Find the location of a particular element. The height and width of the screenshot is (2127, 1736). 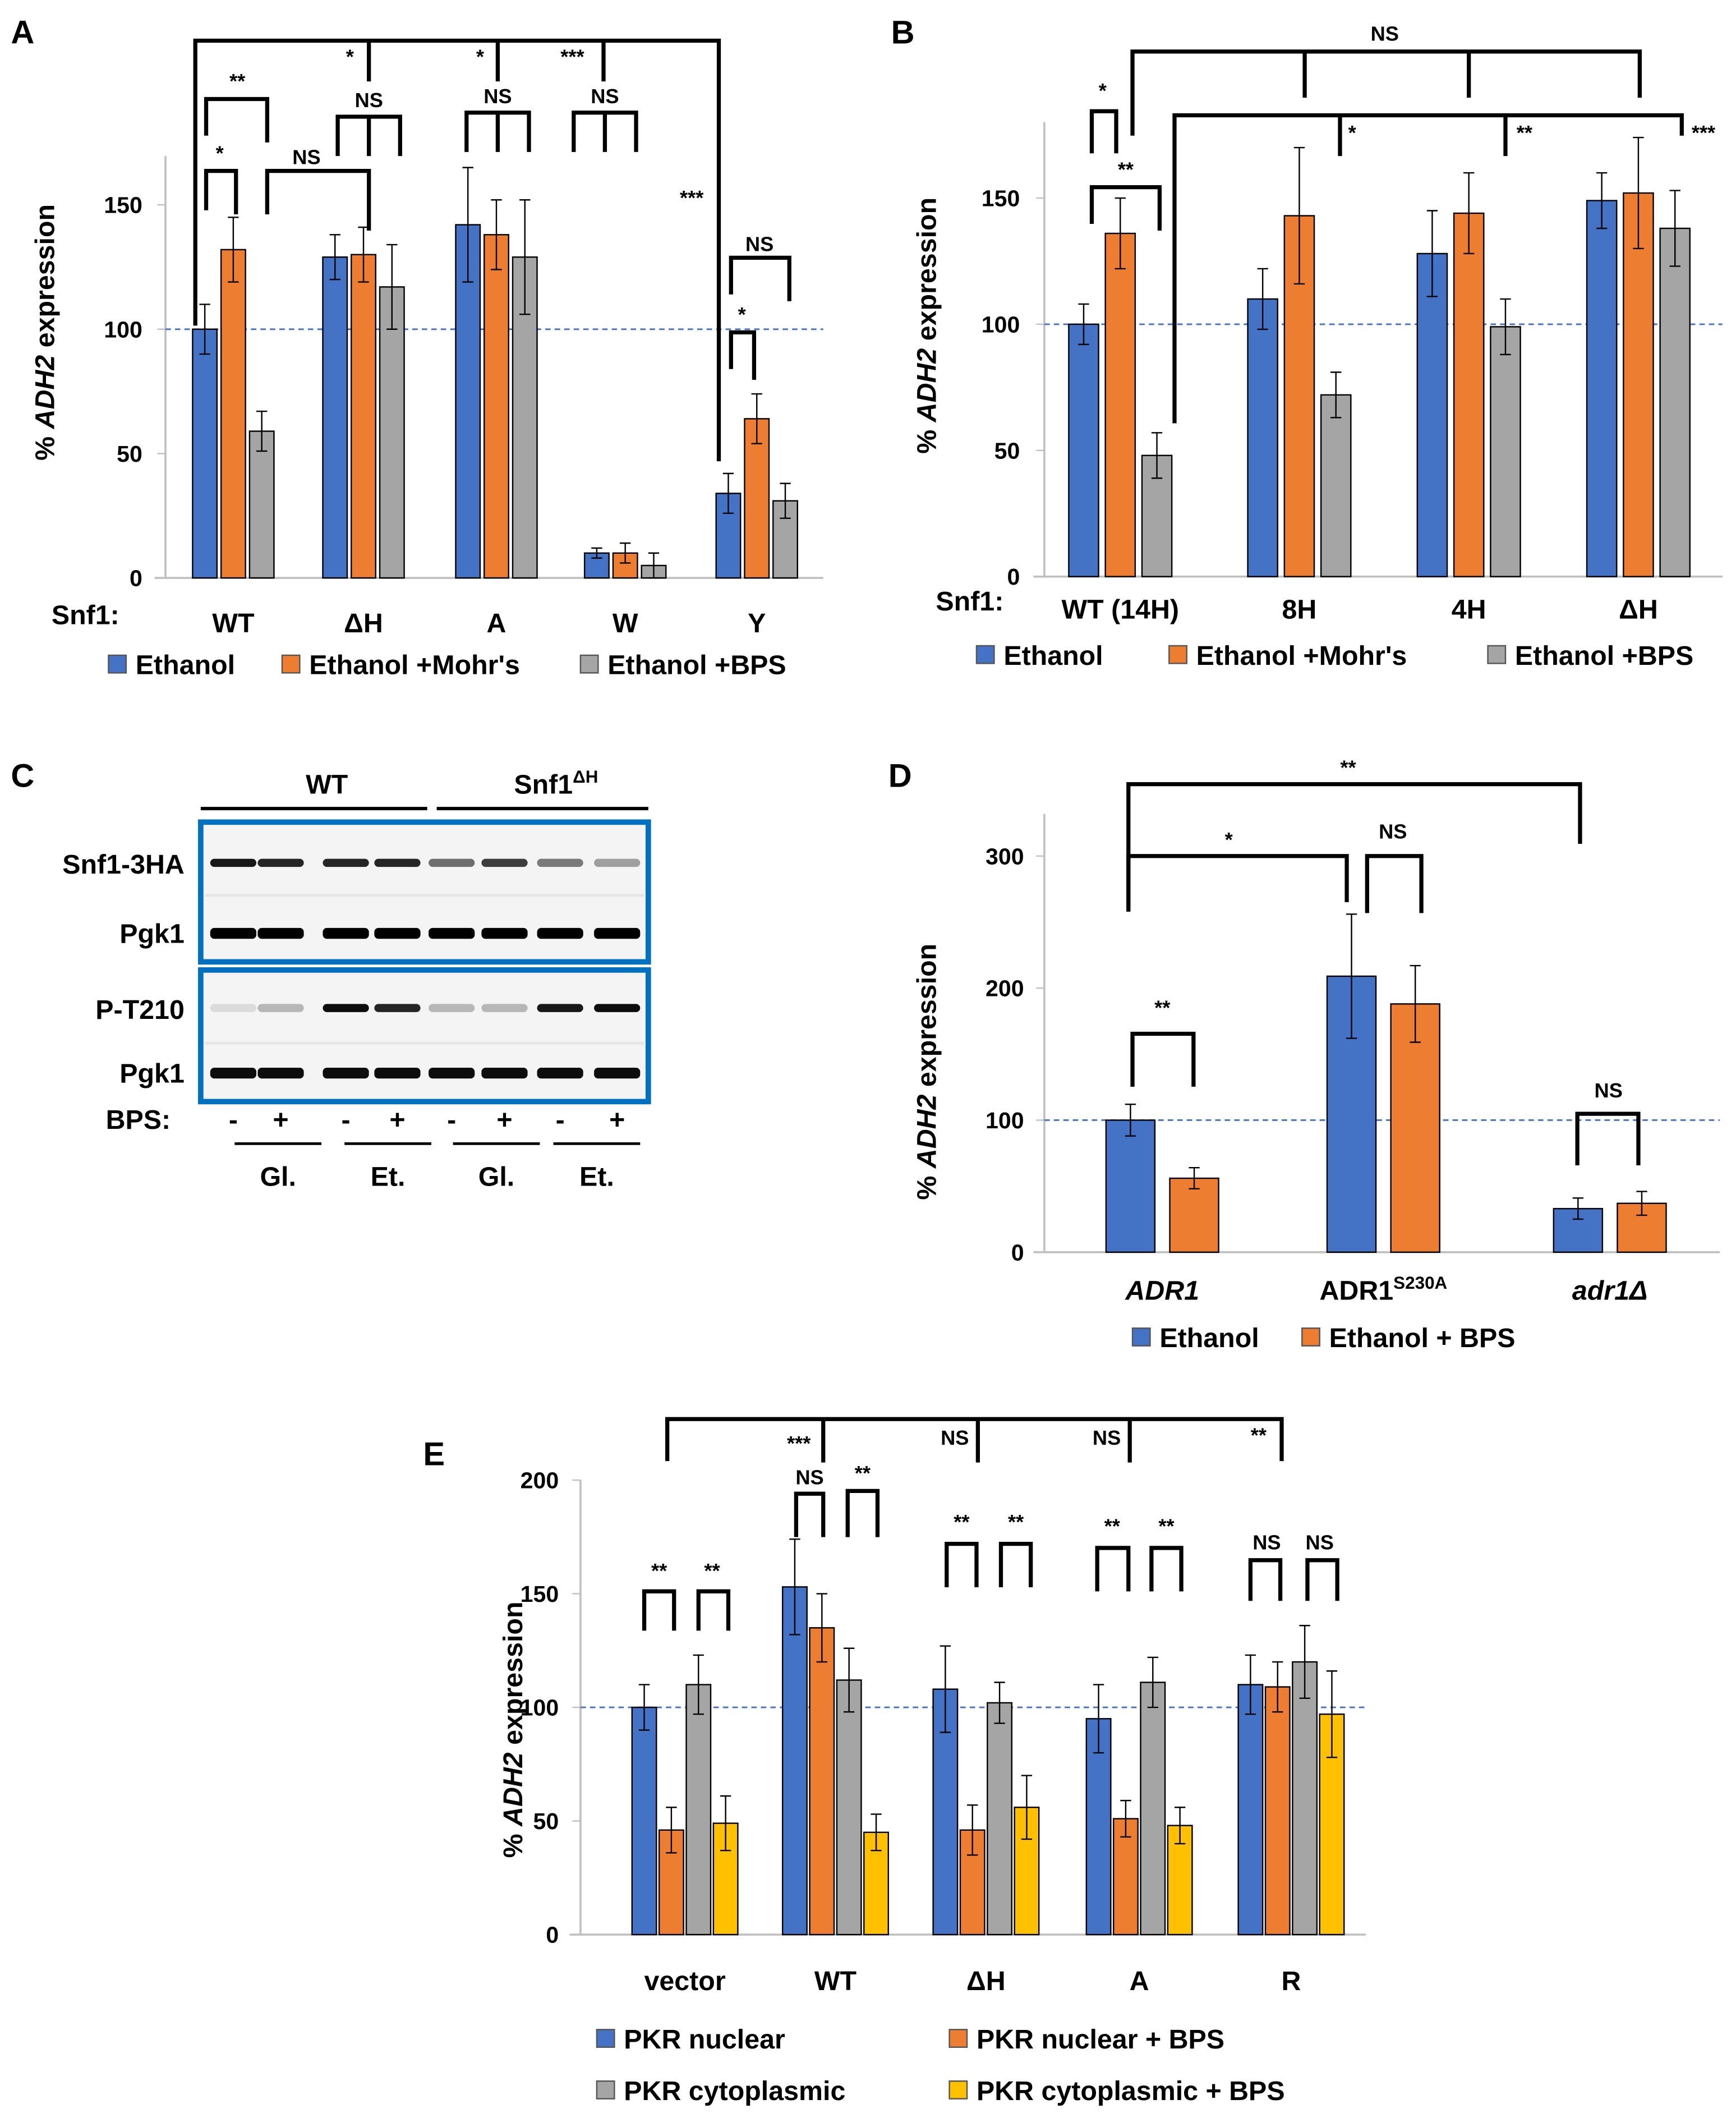

bps-label: BPS: is located at coordinates (138, 1120).